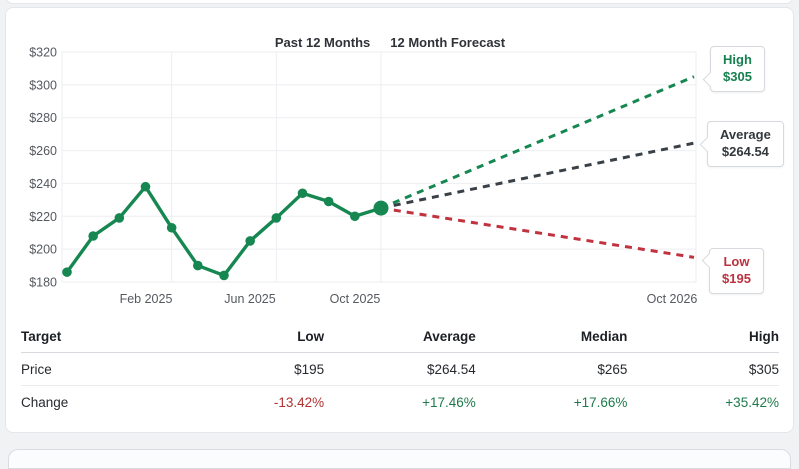 This screenshot has height=469, width=799. I want to click on forecast-line-high, so click(537, 142).